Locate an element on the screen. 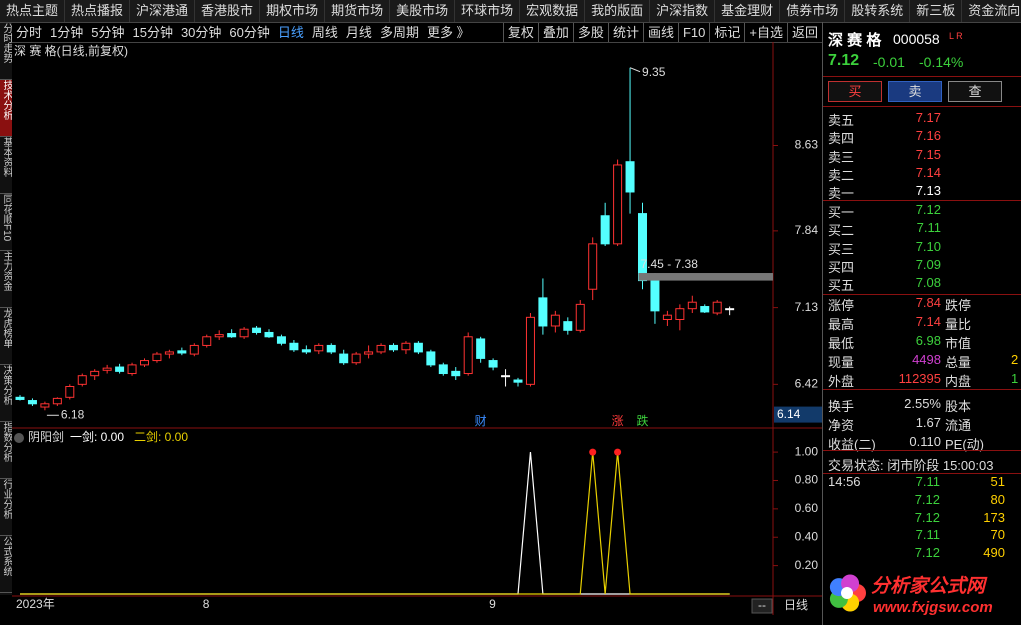  tool-button: 返回 is located at coordinates (804, 32).